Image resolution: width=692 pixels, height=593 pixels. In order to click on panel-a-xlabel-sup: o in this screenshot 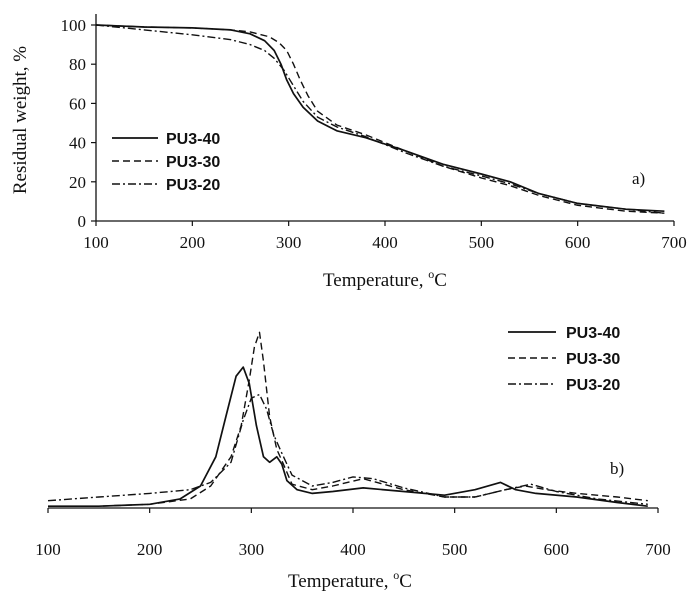, I will do `click(431, 274)`.